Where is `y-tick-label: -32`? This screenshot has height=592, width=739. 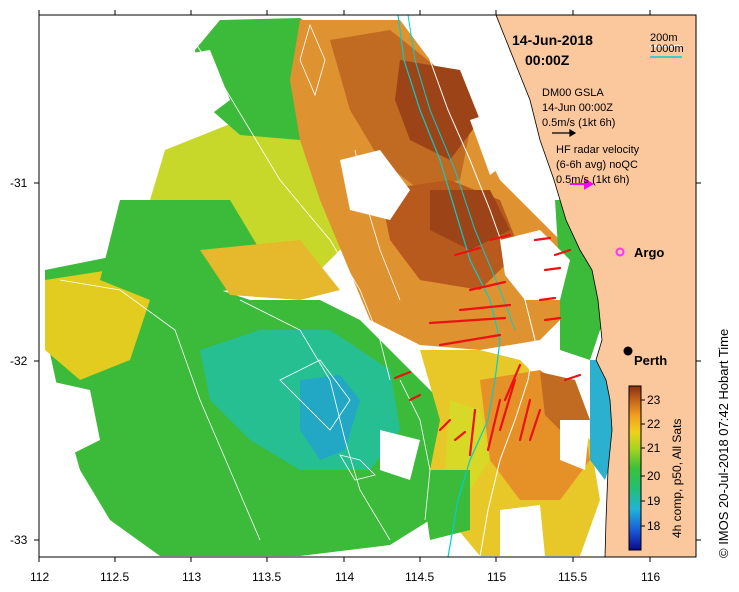
y-tick-label: -32 is located at coordinates (19, 361).